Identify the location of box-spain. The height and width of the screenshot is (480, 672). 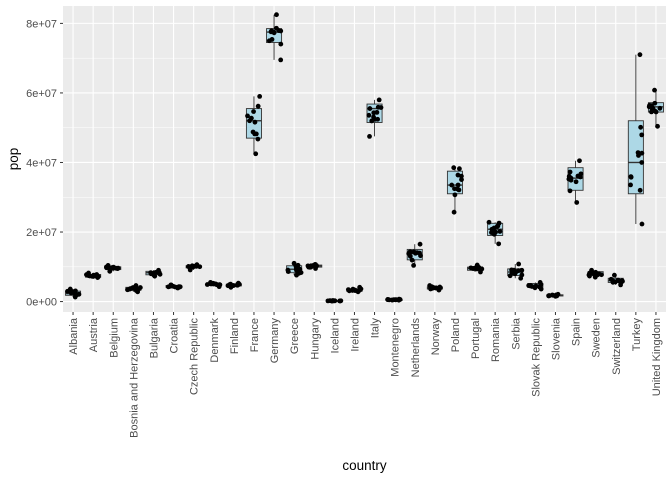
(575, 181).